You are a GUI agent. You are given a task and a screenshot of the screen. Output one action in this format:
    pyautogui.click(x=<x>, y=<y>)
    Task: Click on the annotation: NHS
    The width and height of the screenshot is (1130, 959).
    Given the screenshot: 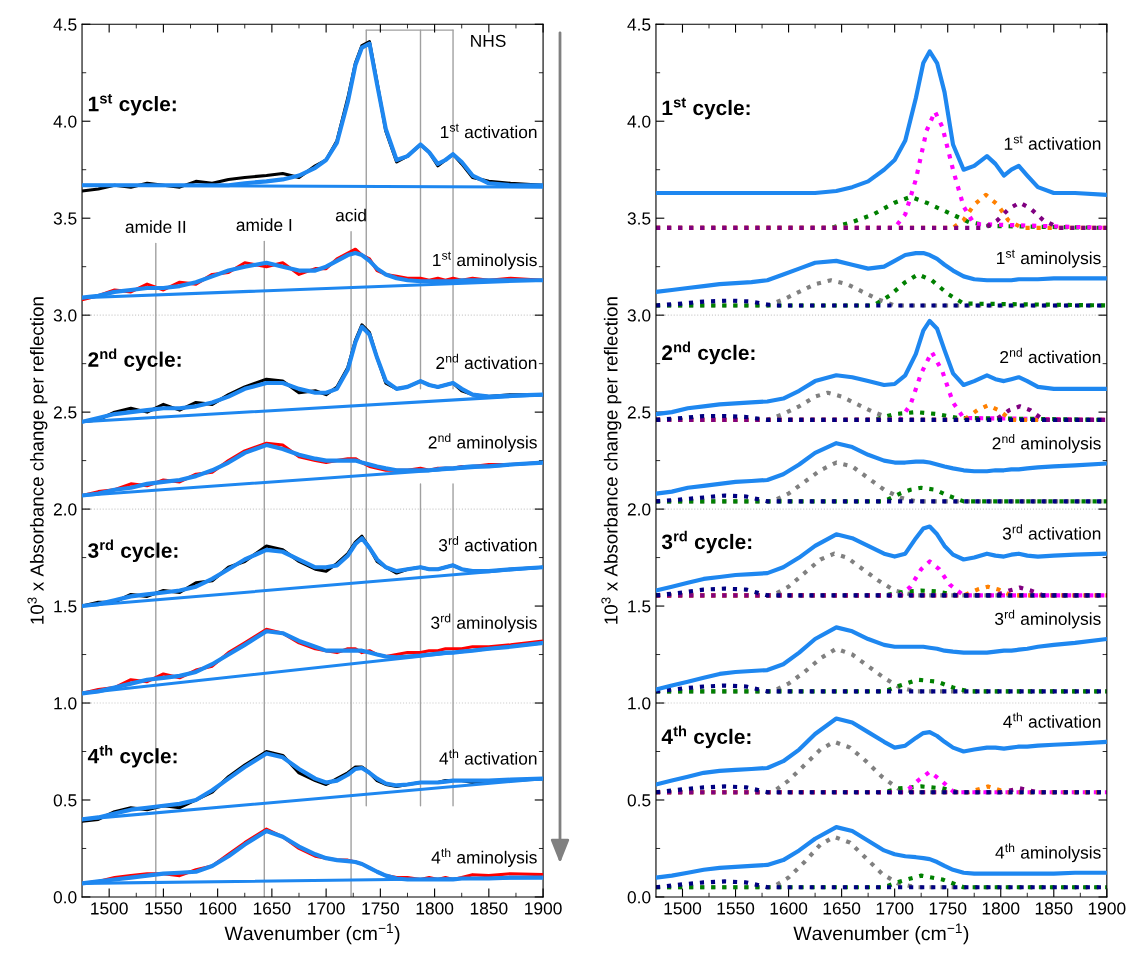 What is the action you would take?
    pyautogui.click(x=488, y=40)
    